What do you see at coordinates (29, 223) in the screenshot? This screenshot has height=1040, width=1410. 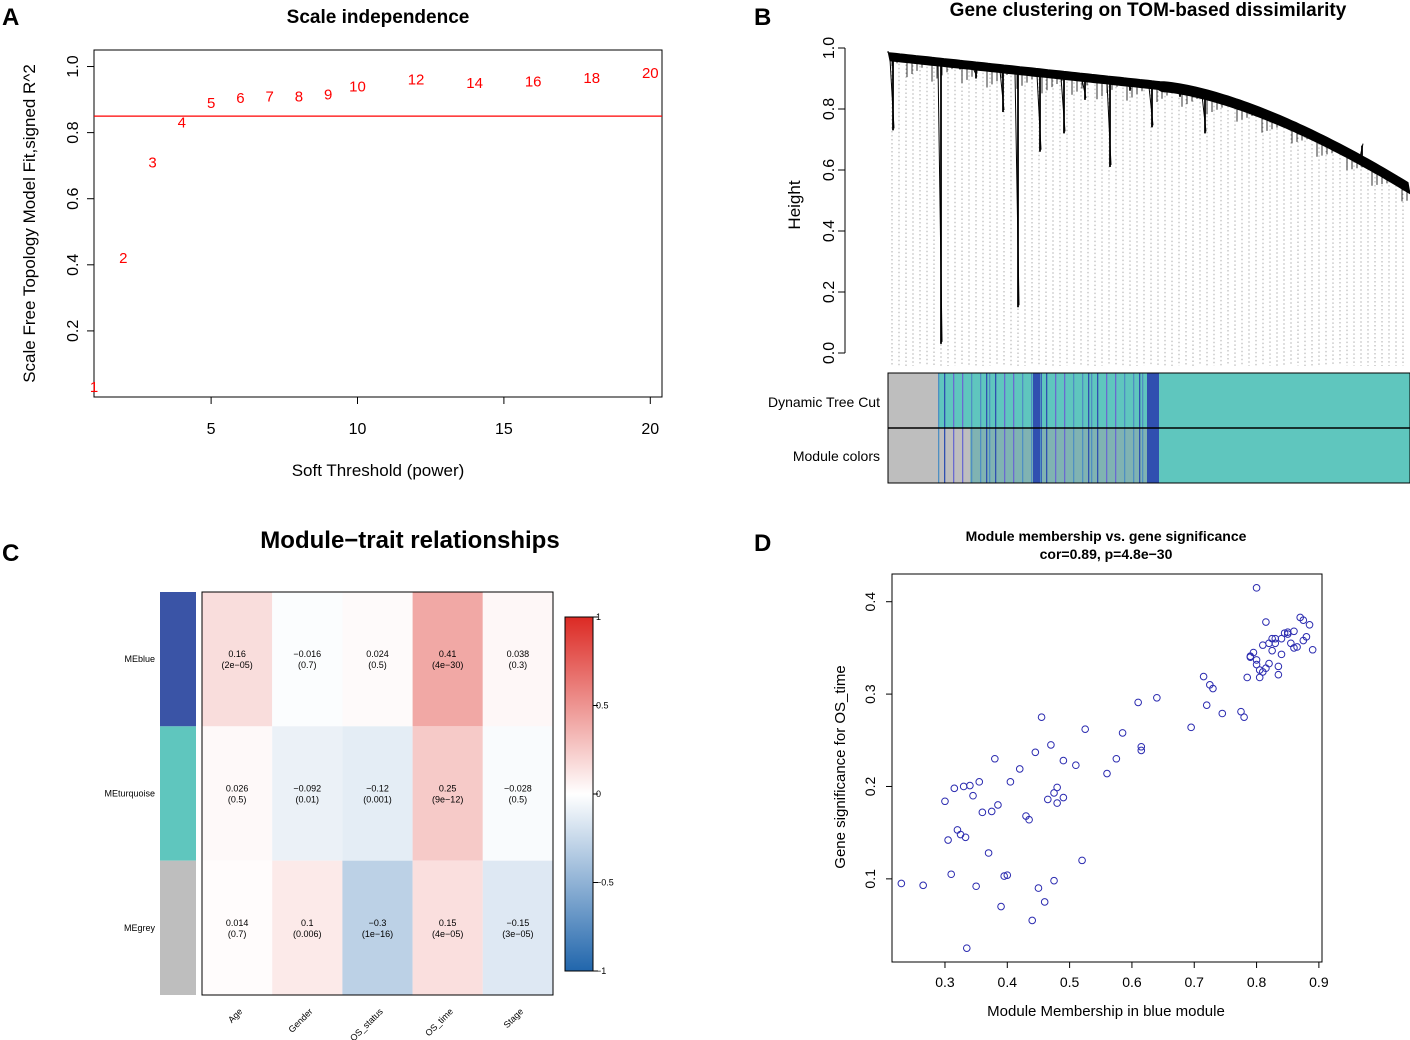 I see `y-axis-label: Scale Free Topology Model Fit,signed R^2` at bounding box center [29, 223].